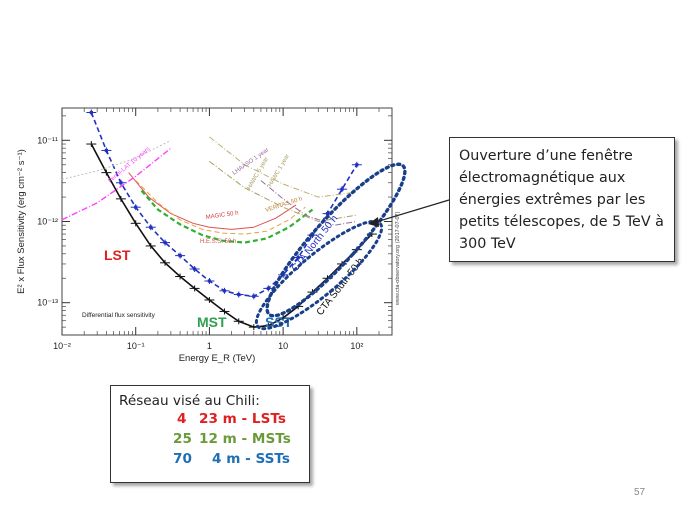 The width and height of the screenshot is (689, 517). I want to click on overlay-group, so click(352, 246).